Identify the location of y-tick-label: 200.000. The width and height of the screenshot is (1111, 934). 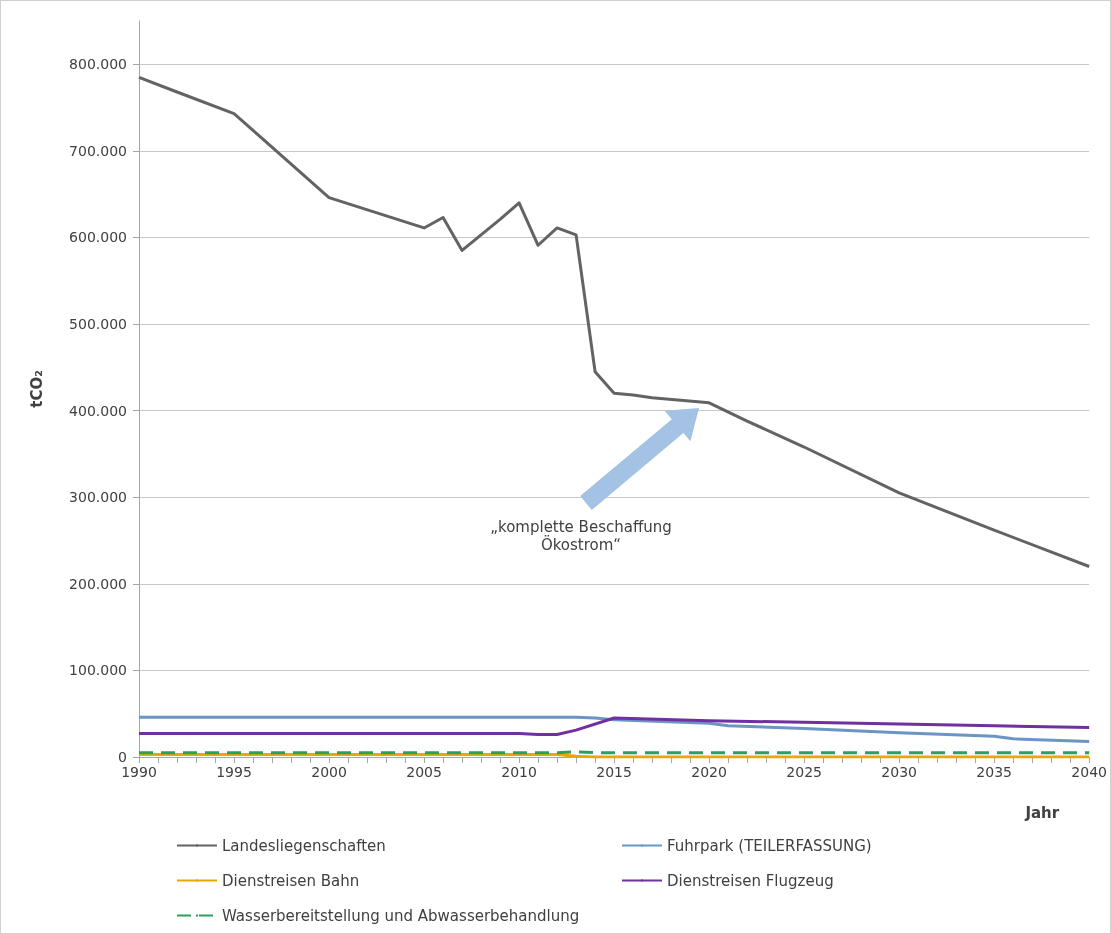
(98, 583).